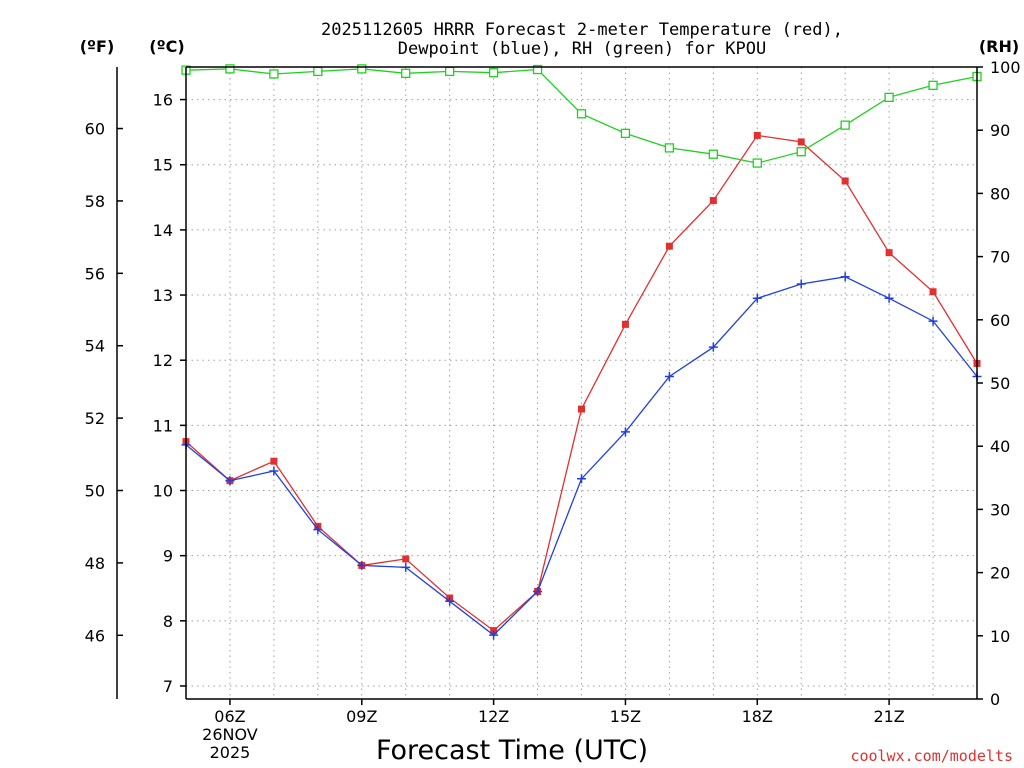 The image size is (1024, 768). Describe the element at coordinates (95, 273) in the screenshot. I see `fahrenheit-tick-label: 56` at that location.